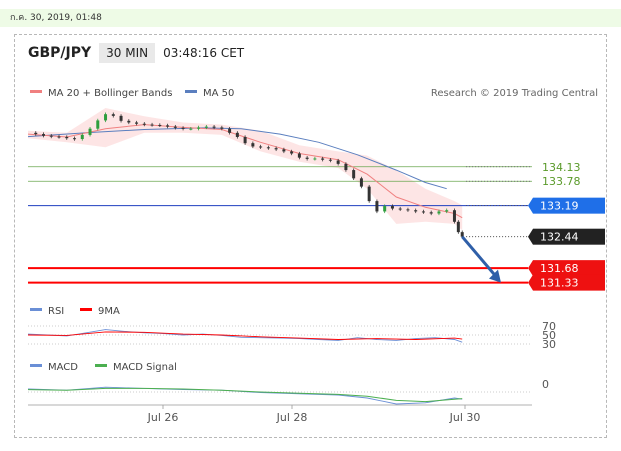 This screenshot has width=621, height=451. What do you see at coordinates (559, 268) in the screenshot?
I see `level-label-131.68: 131.68` at bounding box center [559, 268].